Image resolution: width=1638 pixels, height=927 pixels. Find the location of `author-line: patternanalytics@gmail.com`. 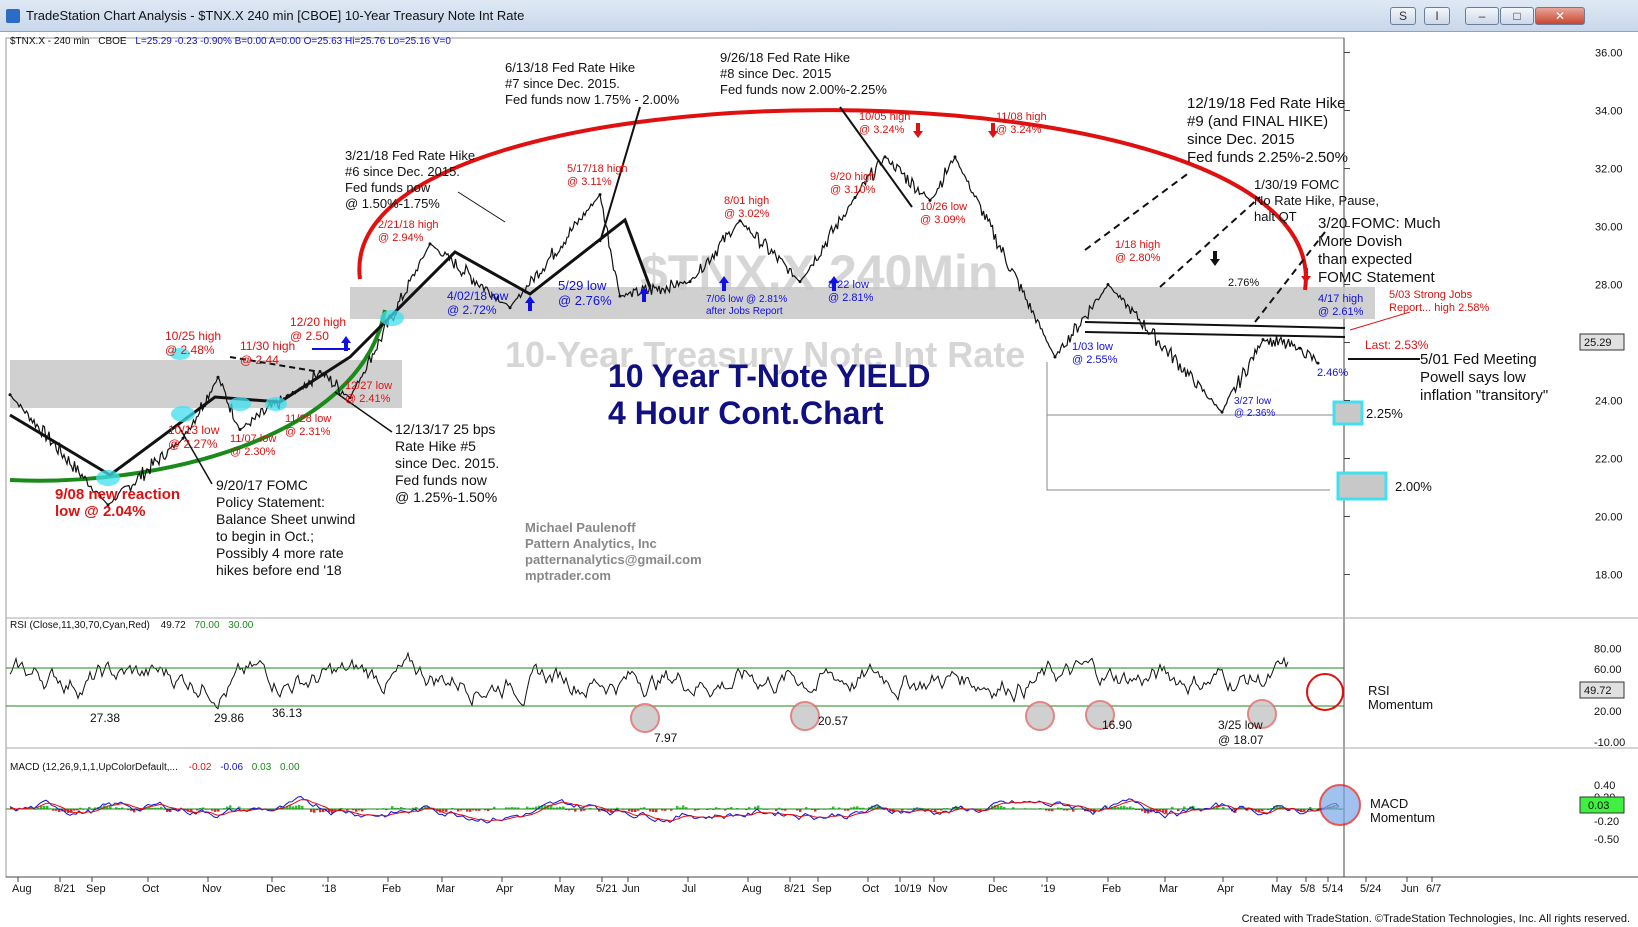

author-line: patternanalytics@gmail.com is located at coordinates (613, 559).